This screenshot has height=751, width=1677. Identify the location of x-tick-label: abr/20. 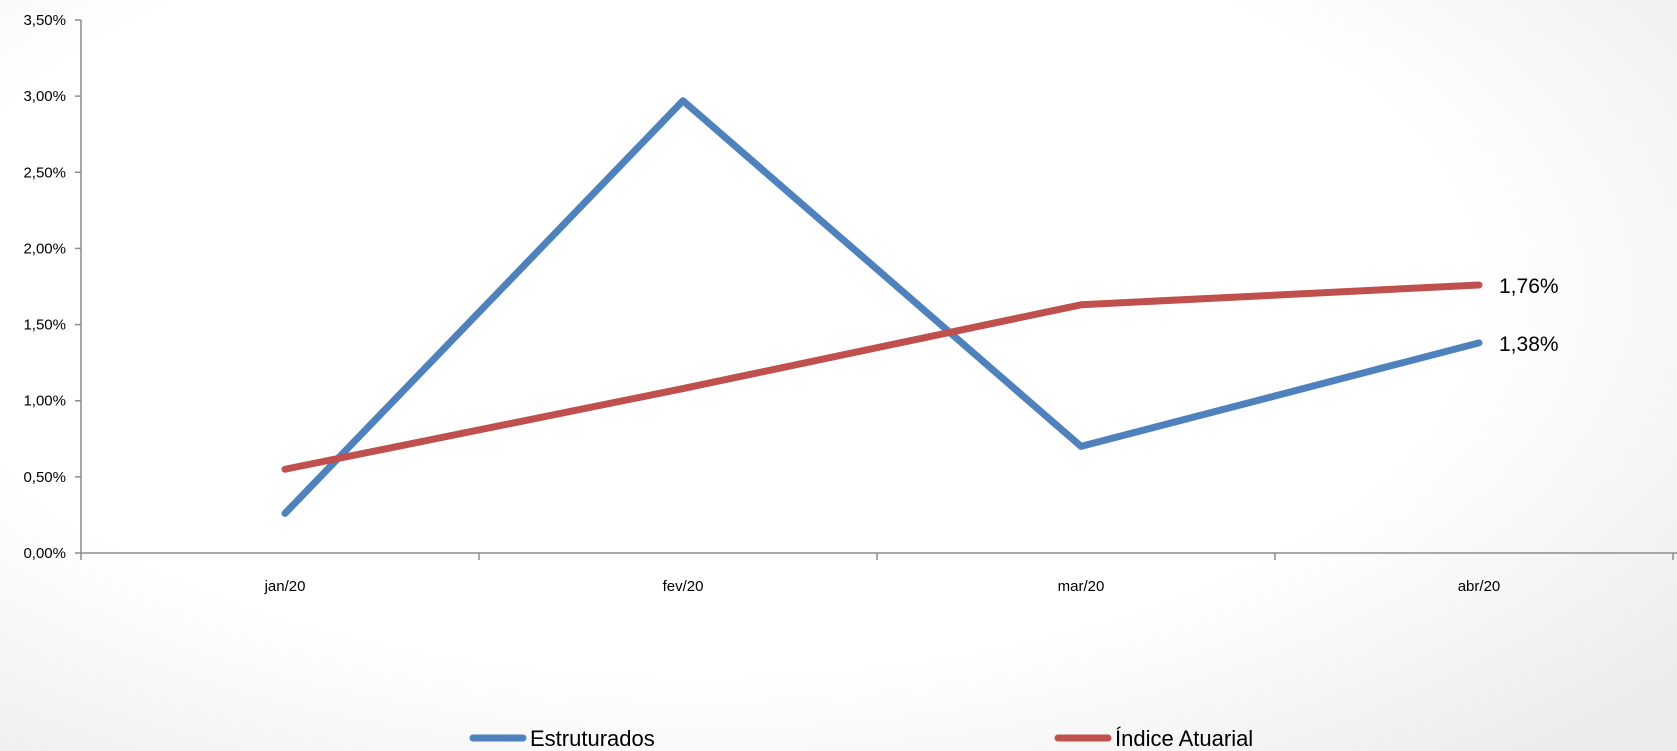
(1479, 586).